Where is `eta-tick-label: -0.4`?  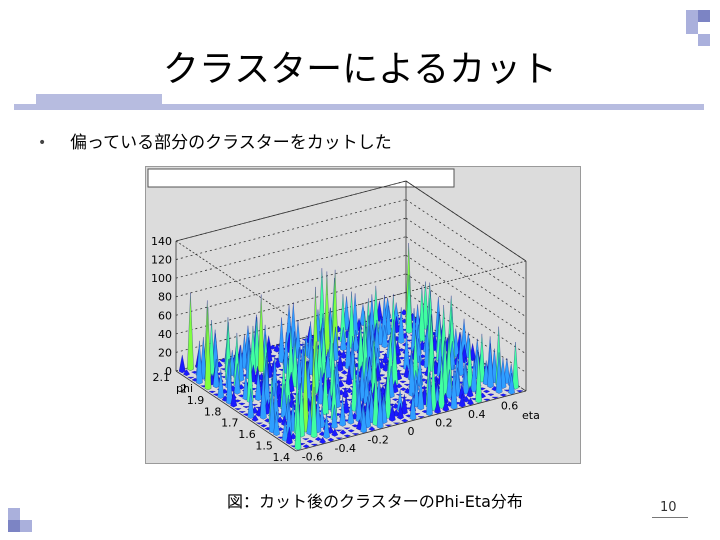
eta-tick-label: -0.4 is located at coordinates (345, 448).